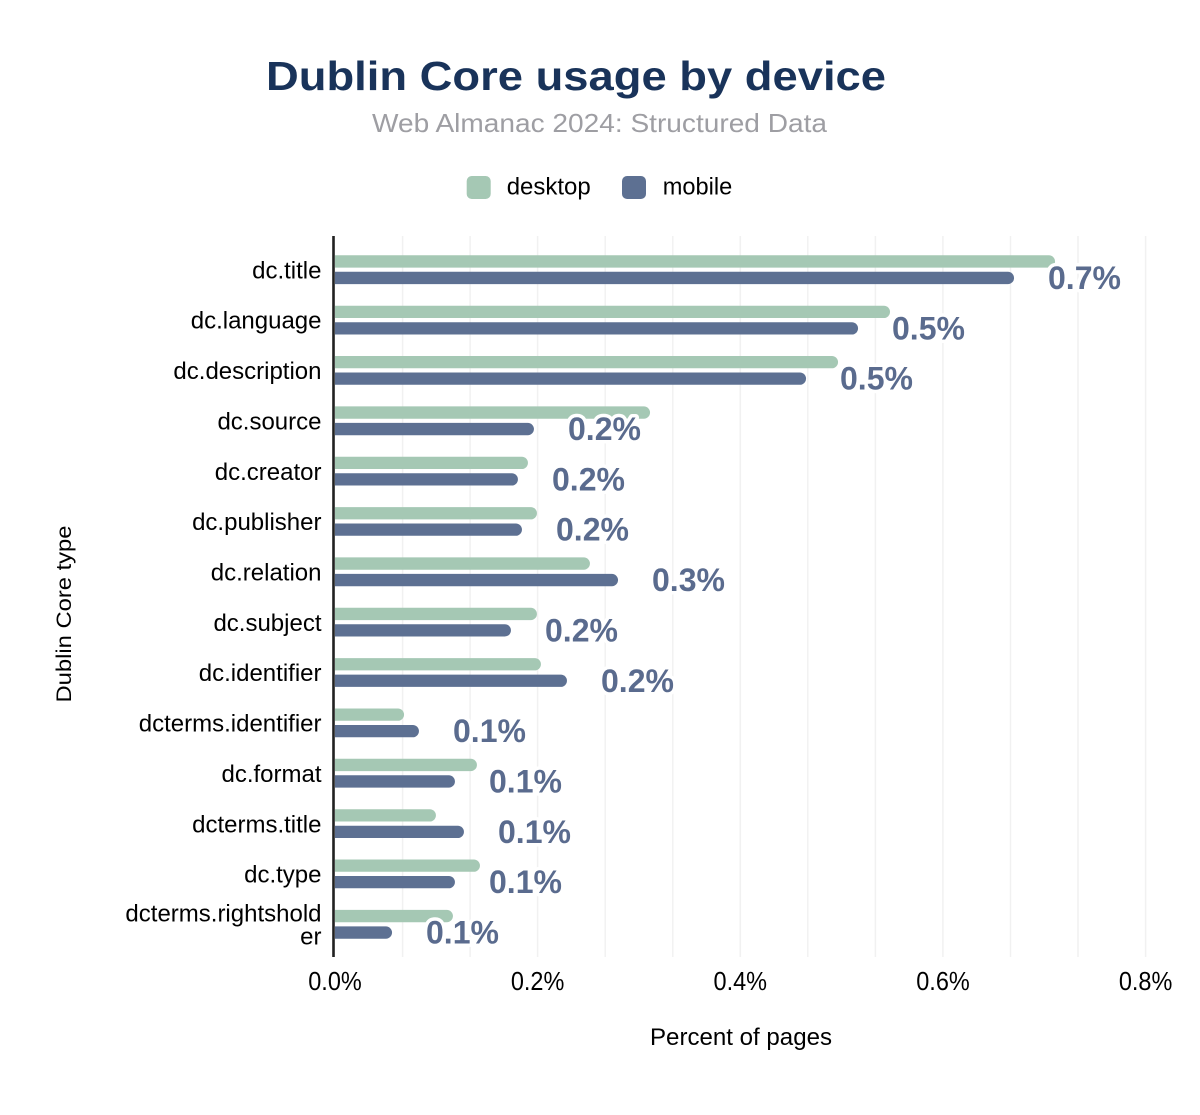 Image resolution: width=1200 pixels, height=1115 pixels. What do you see at coordinates (688, 580) in the screenshot?
I see `svg-text: 0.3%` at bounding box center [688, 580].